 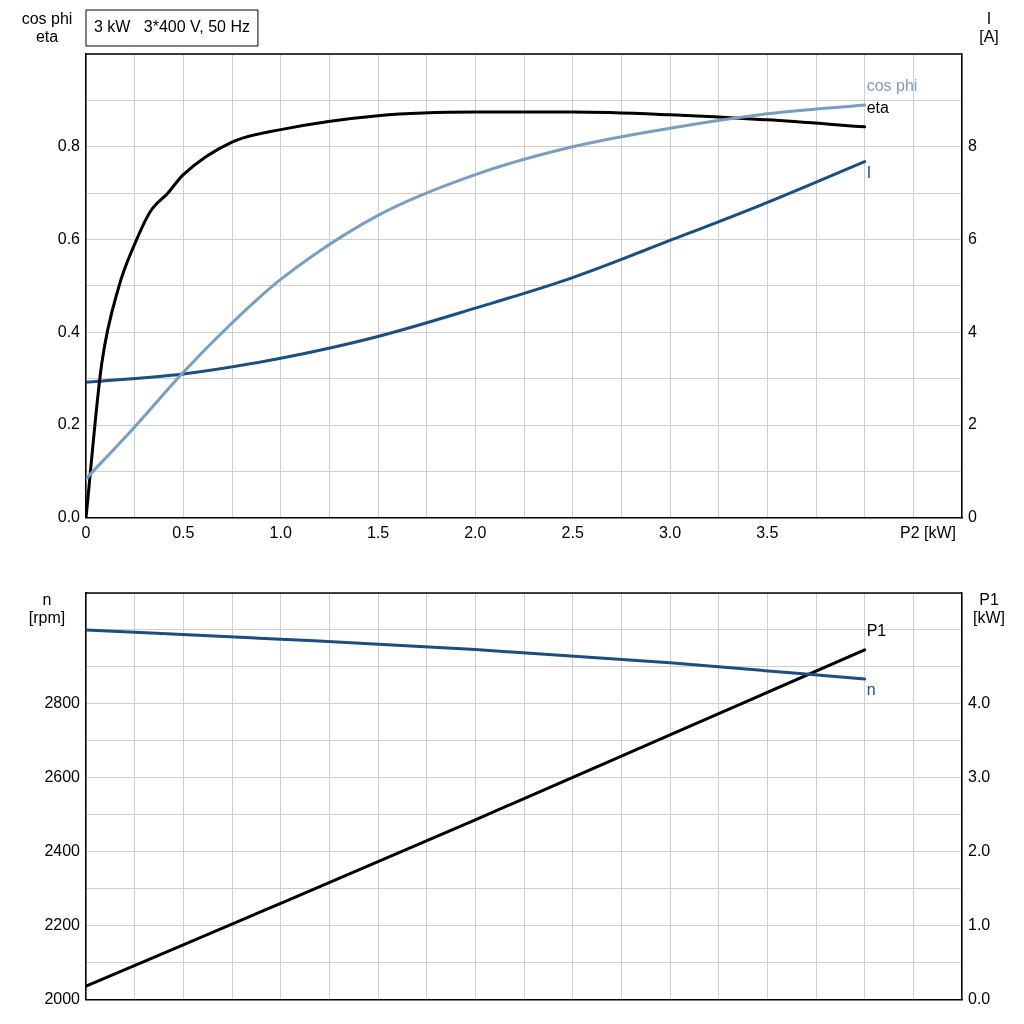 I want to click on y2-tick-label: 0.0, so click(x=979, y=998).